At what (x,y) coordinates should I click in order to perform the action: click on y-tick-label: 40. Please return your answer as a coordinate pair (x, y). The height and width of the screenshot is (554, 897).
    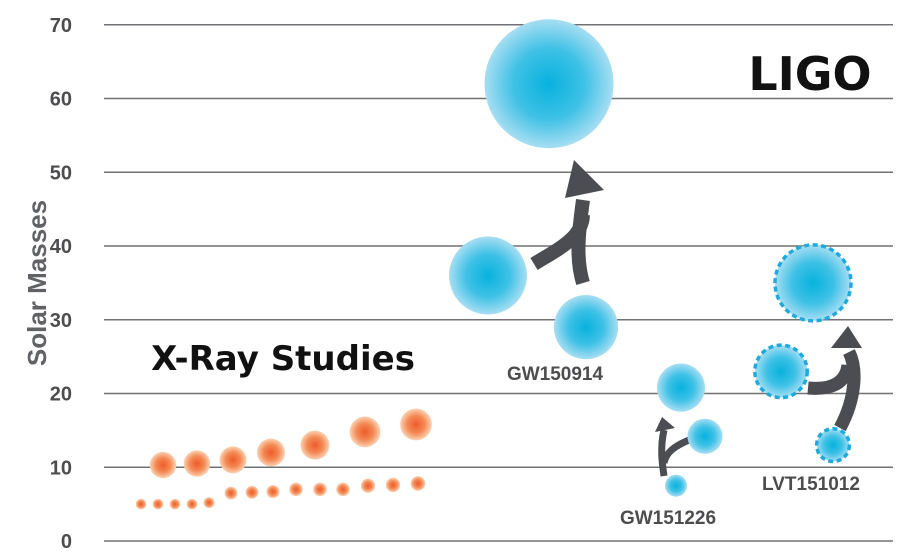
    Looking at the image, I should click on (61, 247).